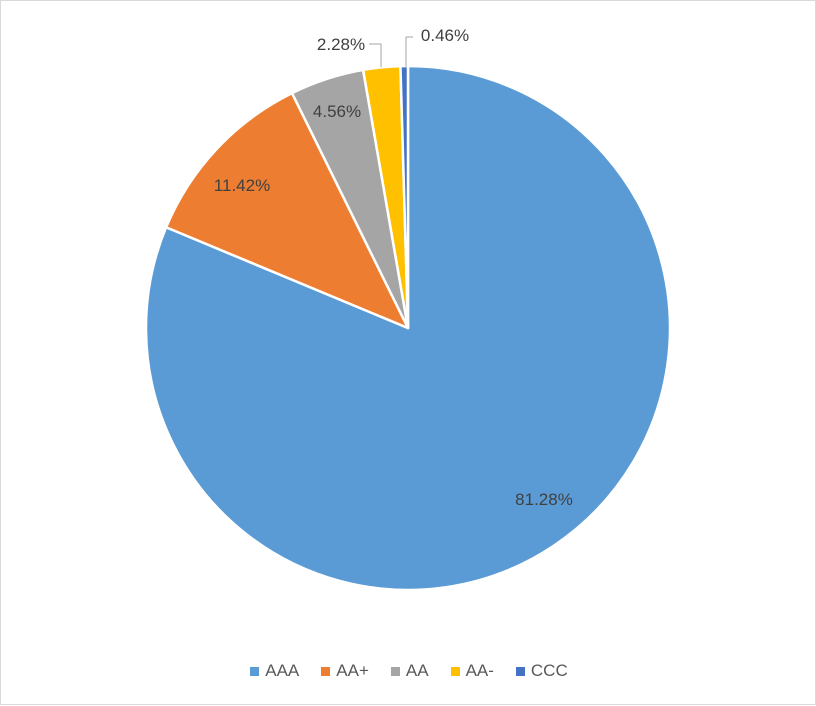 This screenshot has width=816, height=706. Describe the element at coordinates (409, 51) in the screenshot. I see `leader-line-ccc` at that location.